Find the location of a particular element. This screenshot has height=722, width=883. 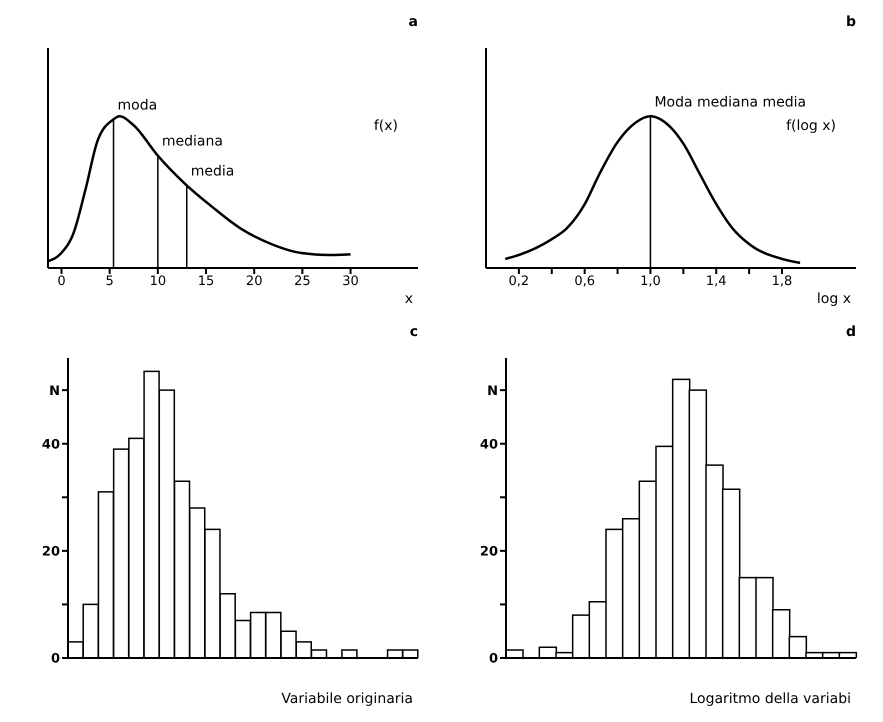

annotation: f(x) is located at coordinates (386, 126).